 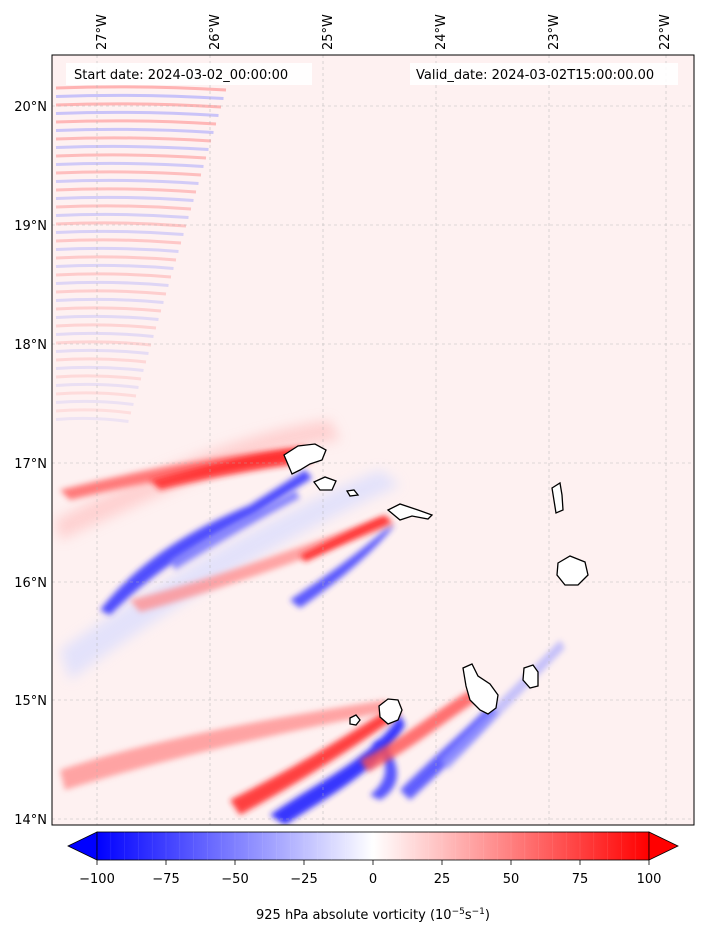 I want to click on vorticity-blue-broad, so click(x=230, y=575).